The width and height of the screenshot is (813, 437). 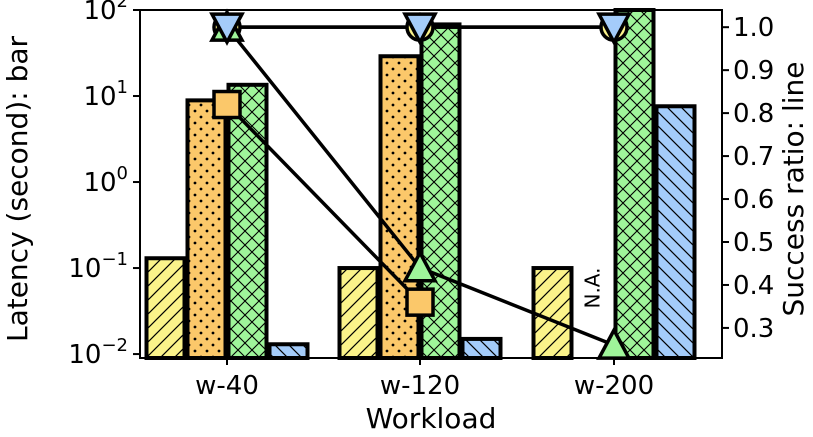 I want to click on y-tick-label: 102, so click(x=105, y=13).